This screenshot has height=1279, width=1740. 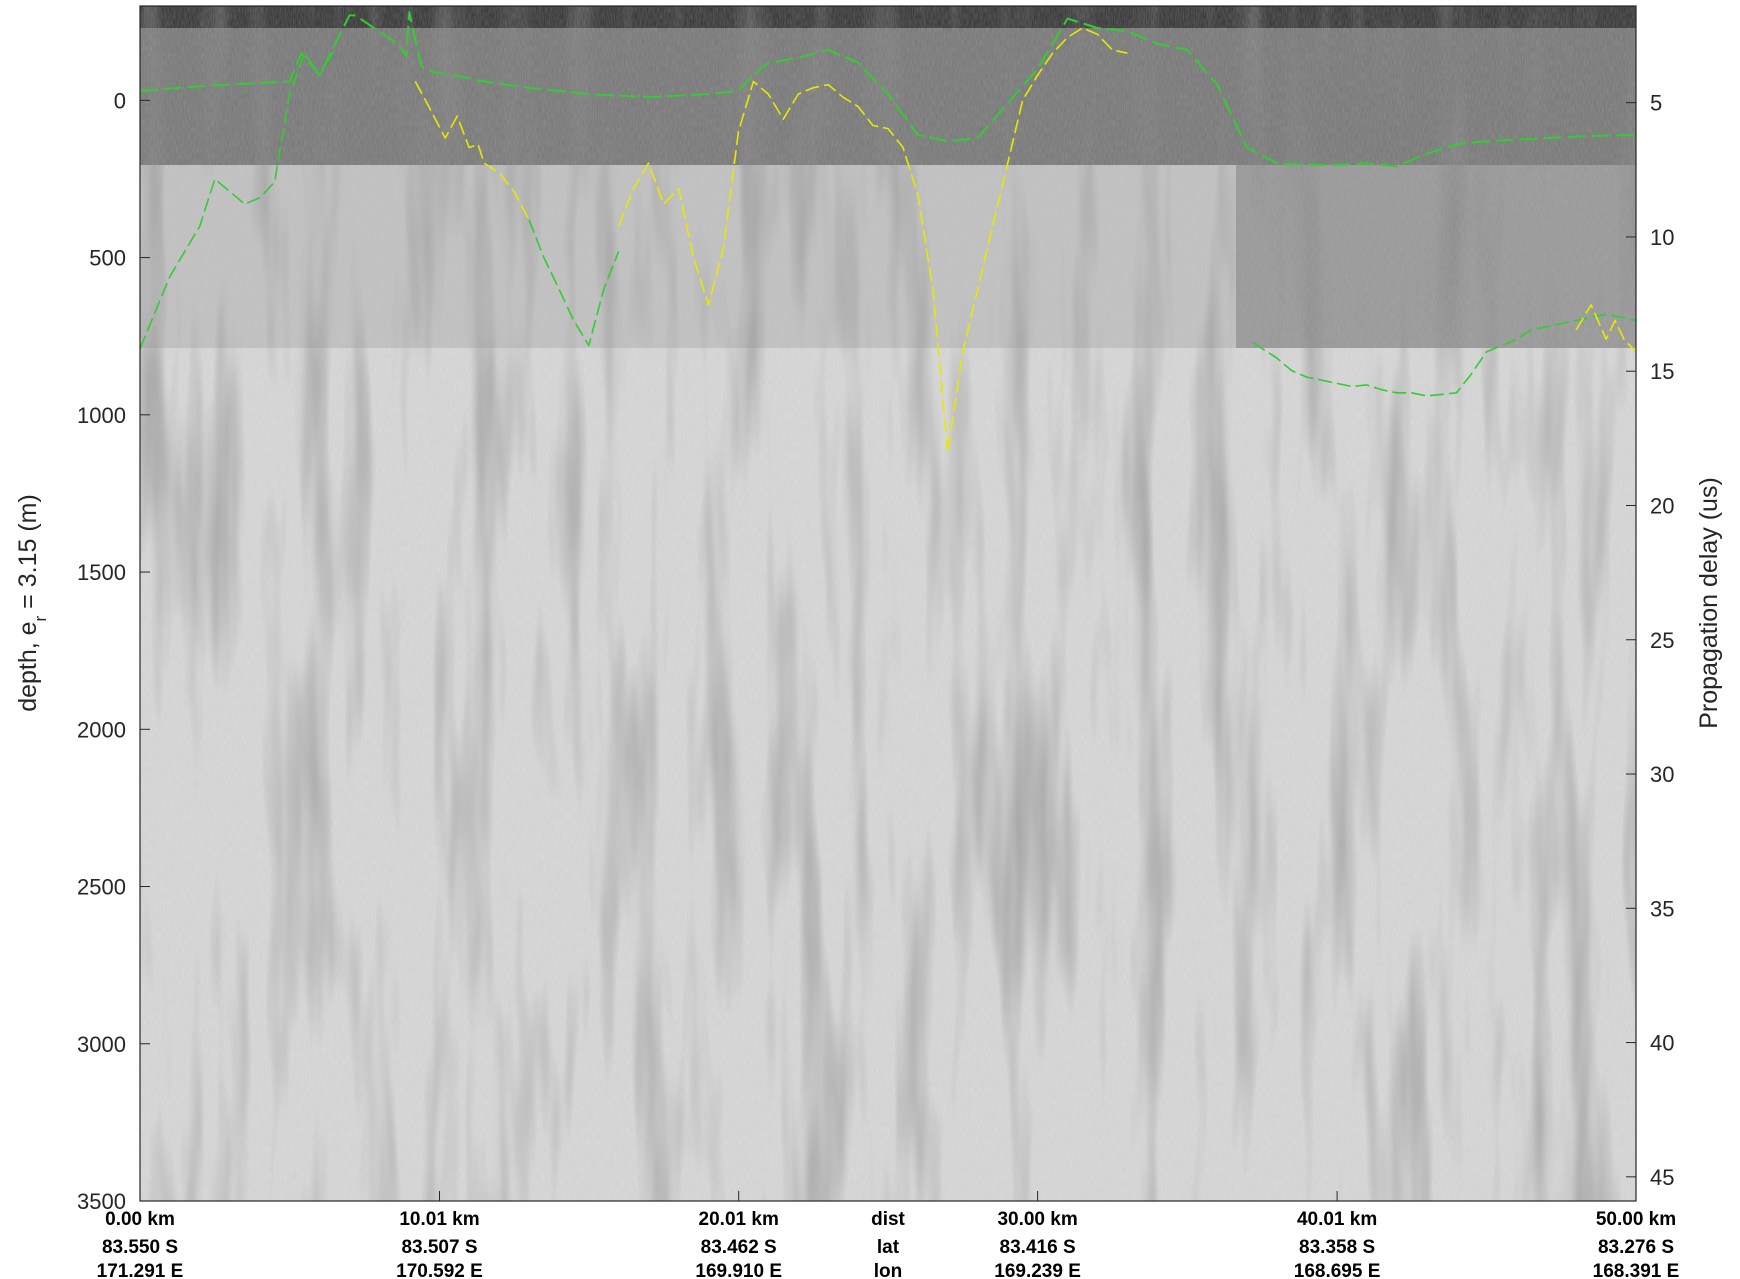 I want to click on depth-axis-label: depth, er = 3.15 (m), so click(x=32, y=603).